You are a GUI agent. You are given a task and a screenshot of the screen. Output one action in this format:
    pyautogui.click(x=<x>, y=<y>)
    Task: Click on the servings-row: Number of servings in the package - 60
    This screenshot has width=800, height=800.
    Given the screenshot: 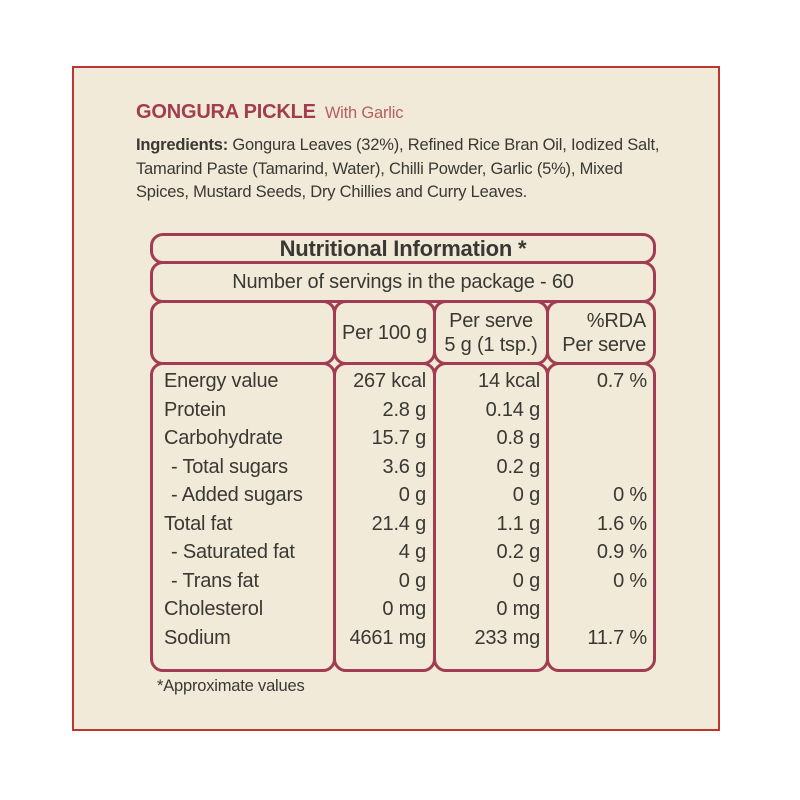 What is the action you would take?
    pyautogui.click(x=403, y=282)
    